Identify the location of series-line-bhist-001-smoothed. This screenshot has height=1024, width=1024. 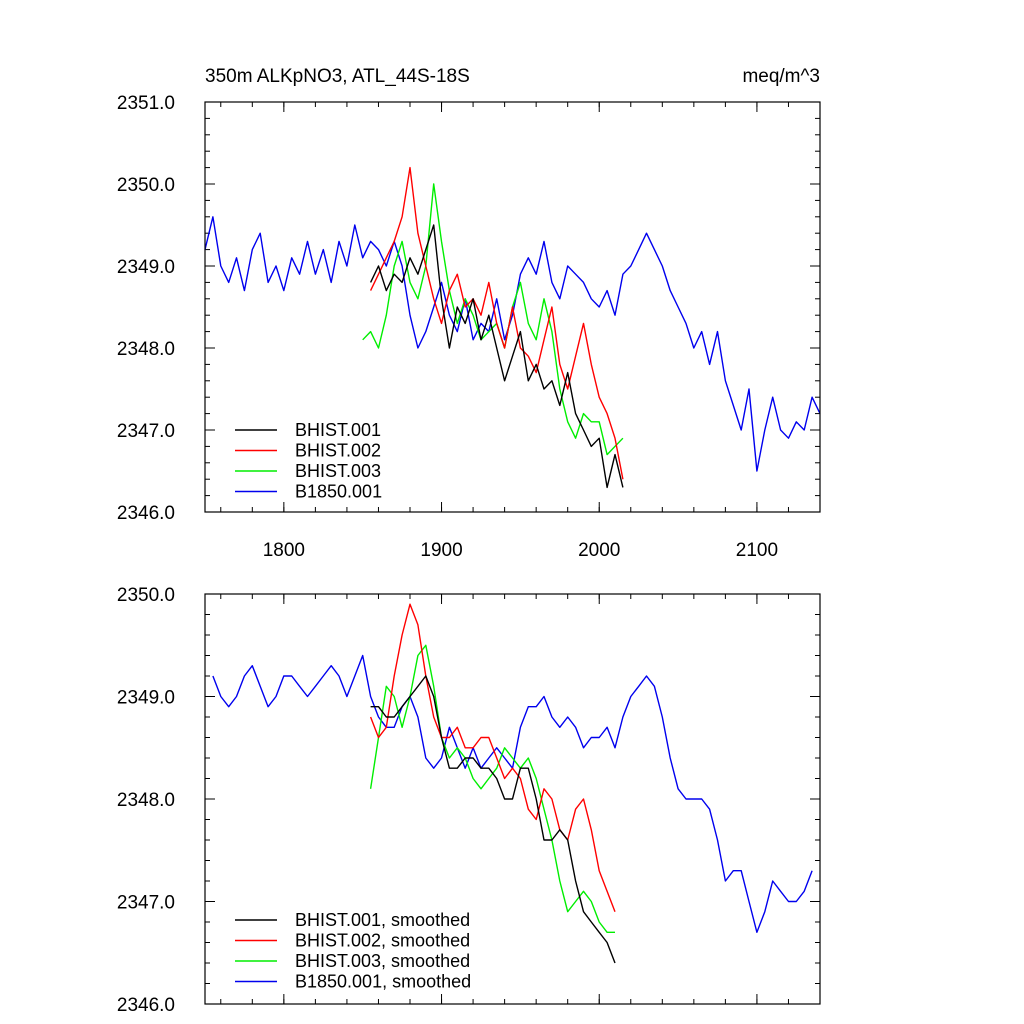
(493, 819).